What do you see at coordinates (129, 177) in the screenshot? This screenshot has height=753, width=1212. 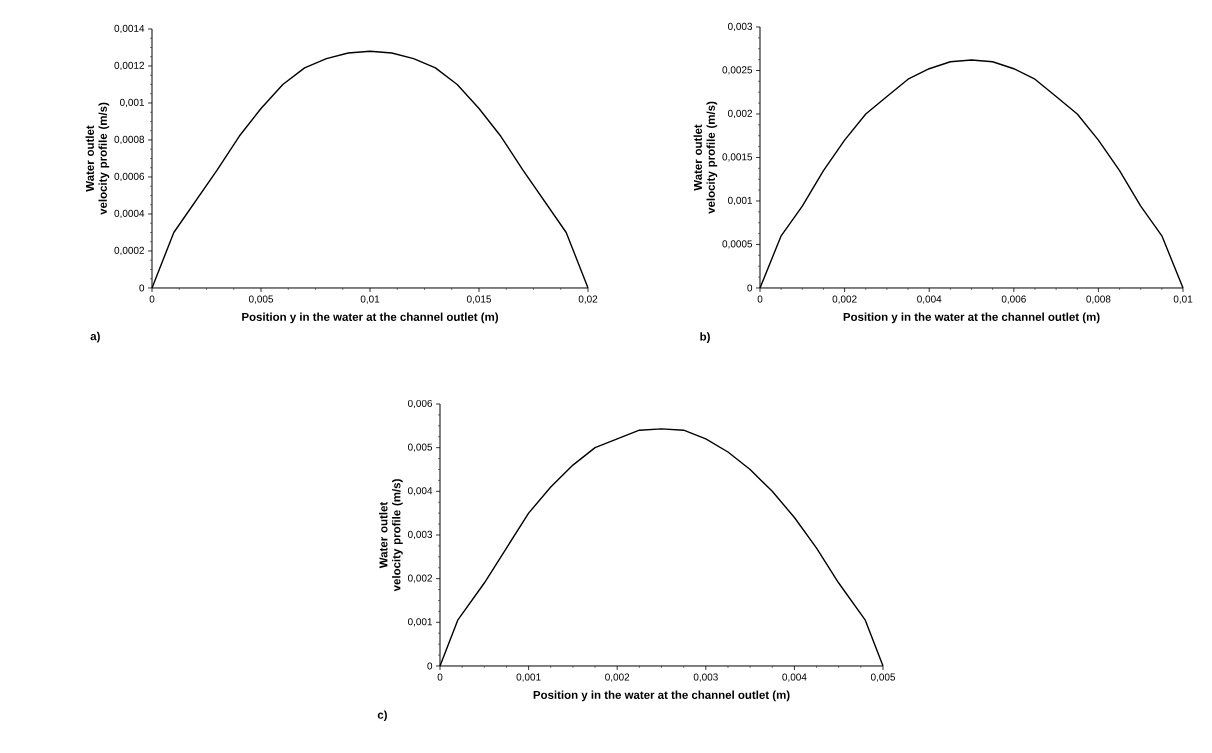 I see `y-tick-label: 0,0006` at bounding box center [129, 177].